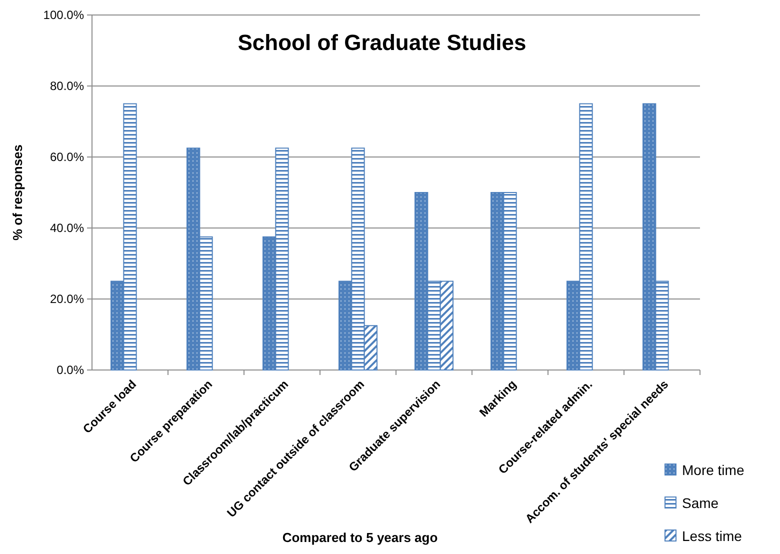 The height and width of the screenshot is (554, 780). I want to click on legend-label: More time, so click(713, 470).